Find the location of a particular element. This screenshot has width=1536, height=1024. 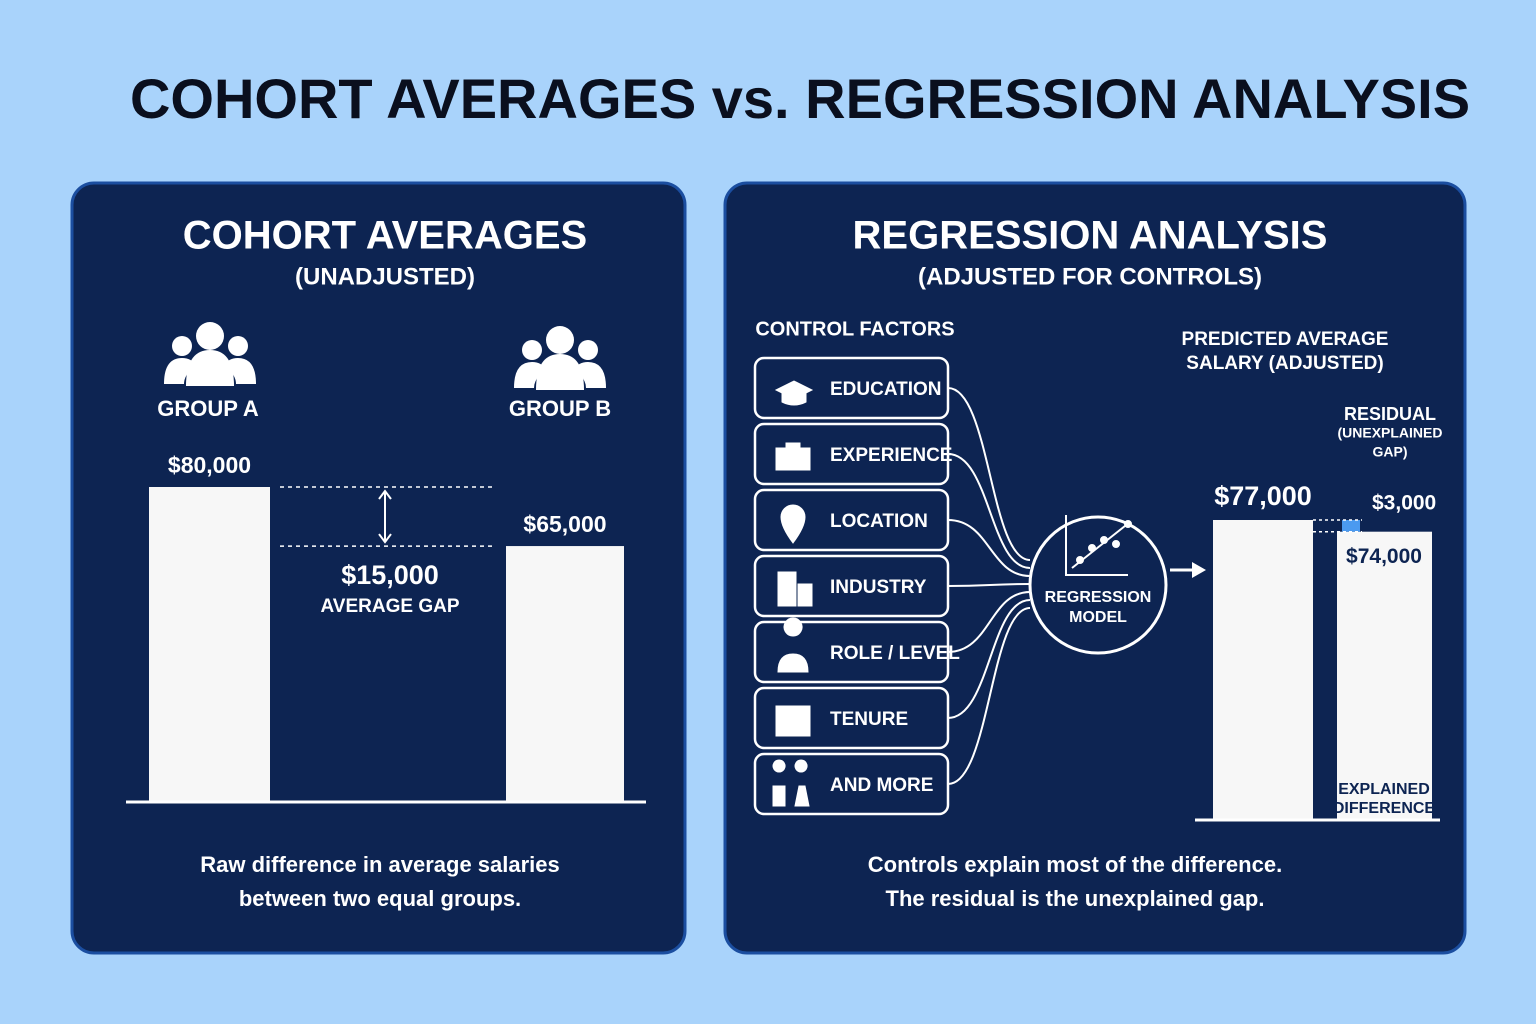

explained-label: EXPLAINED is located at coordinates (1384, 789).